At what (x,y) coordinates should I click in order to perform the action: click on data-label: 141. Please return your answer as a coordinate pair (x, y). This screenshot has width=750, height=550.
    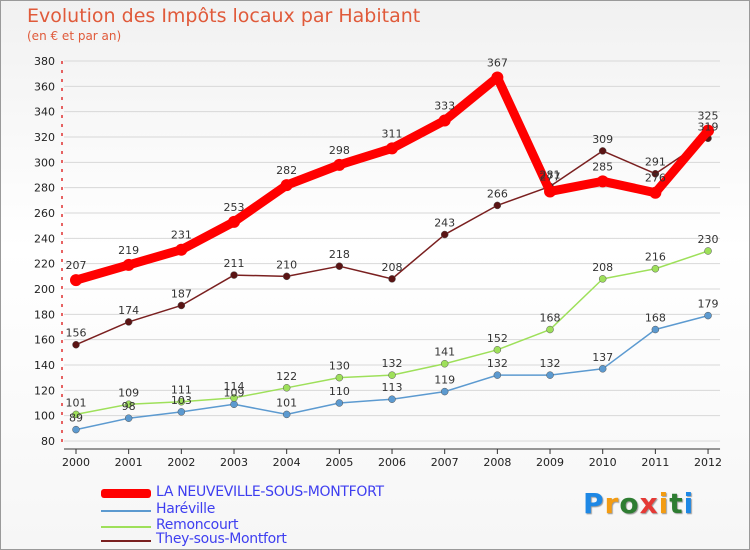
    Looking at the image, I should click on (444, 352).